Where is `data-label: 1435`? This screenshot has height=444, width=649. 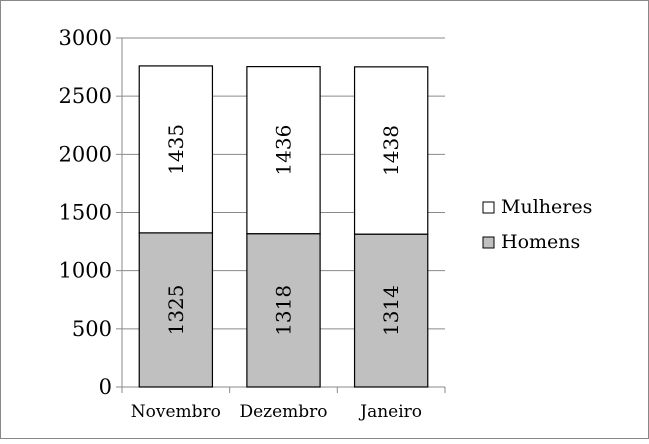
data-label: 1435 is located at coordinates (176, 149).